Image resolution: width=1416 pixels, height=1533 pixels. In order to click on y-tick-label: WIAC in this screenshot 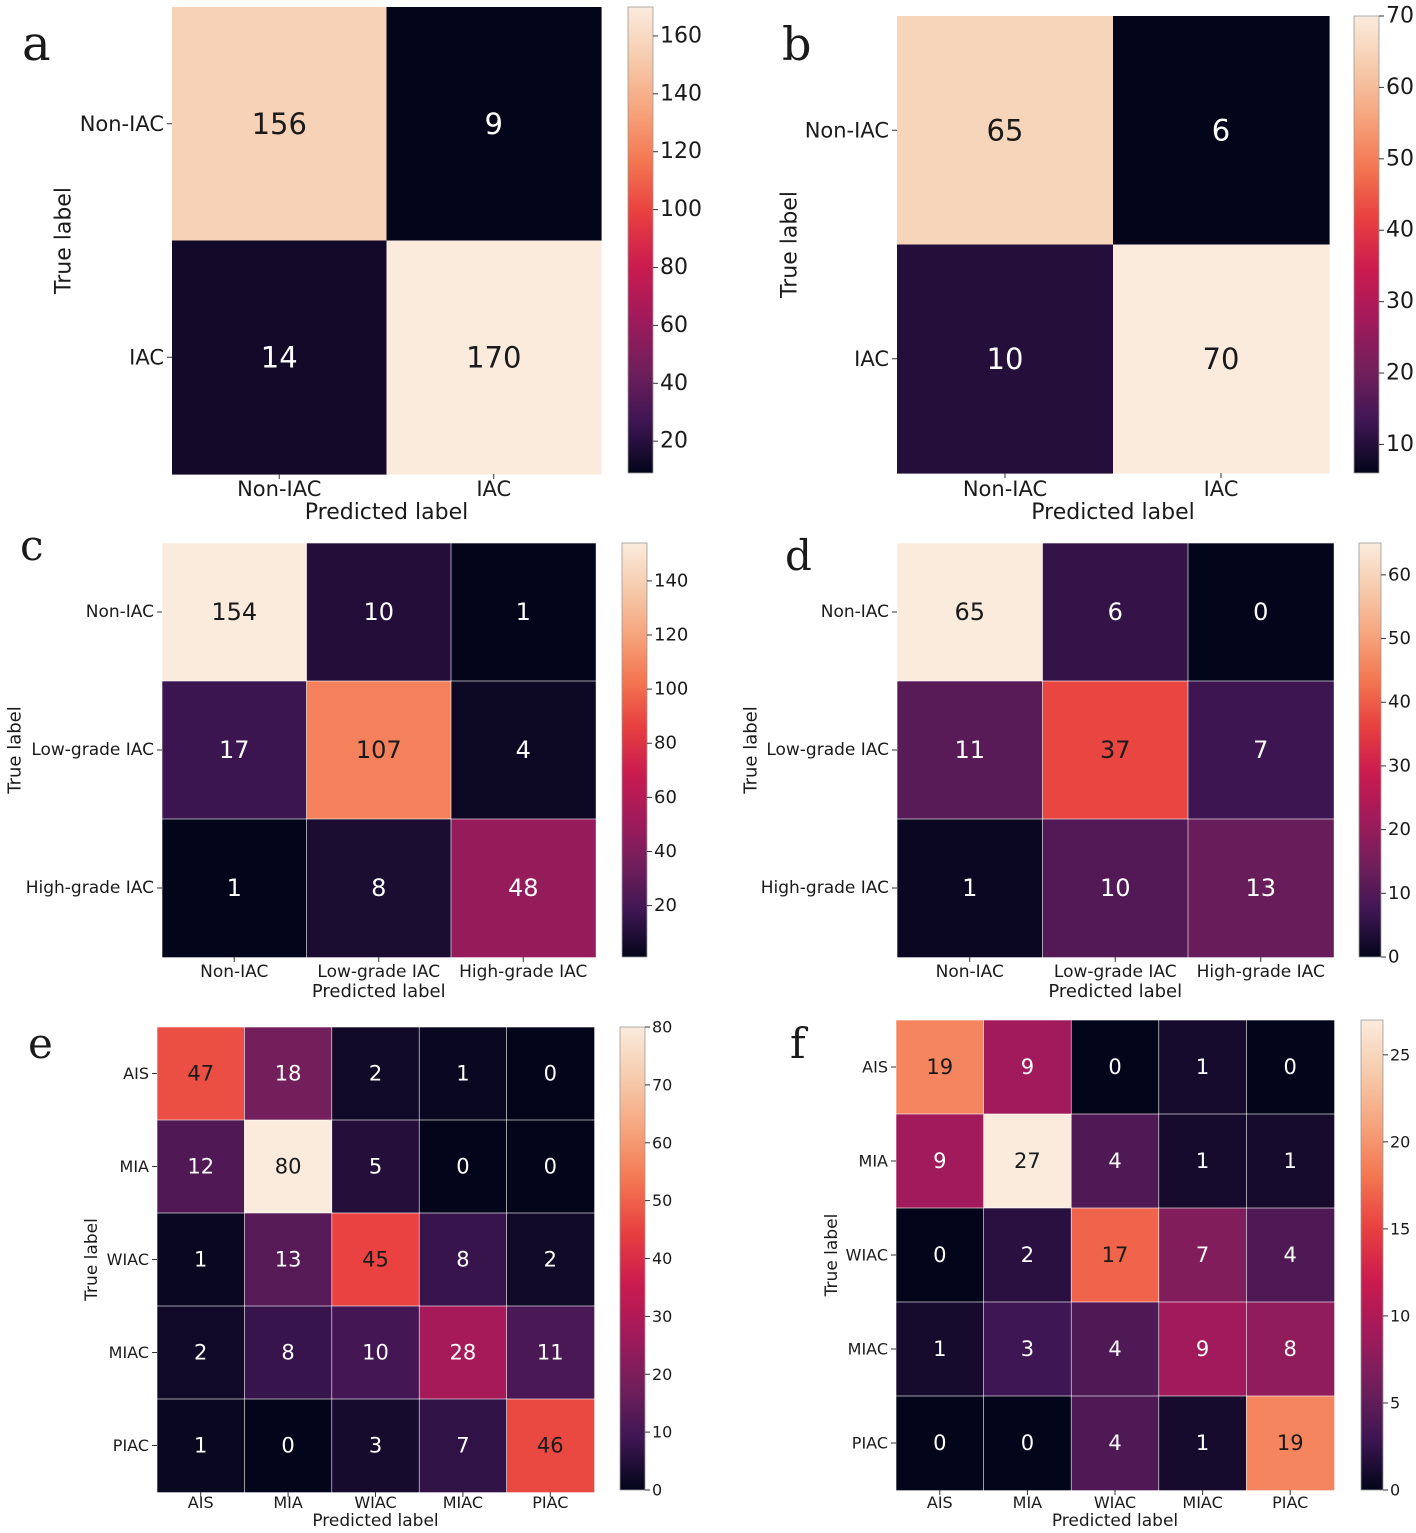, I will do `click(867, 1255)`.